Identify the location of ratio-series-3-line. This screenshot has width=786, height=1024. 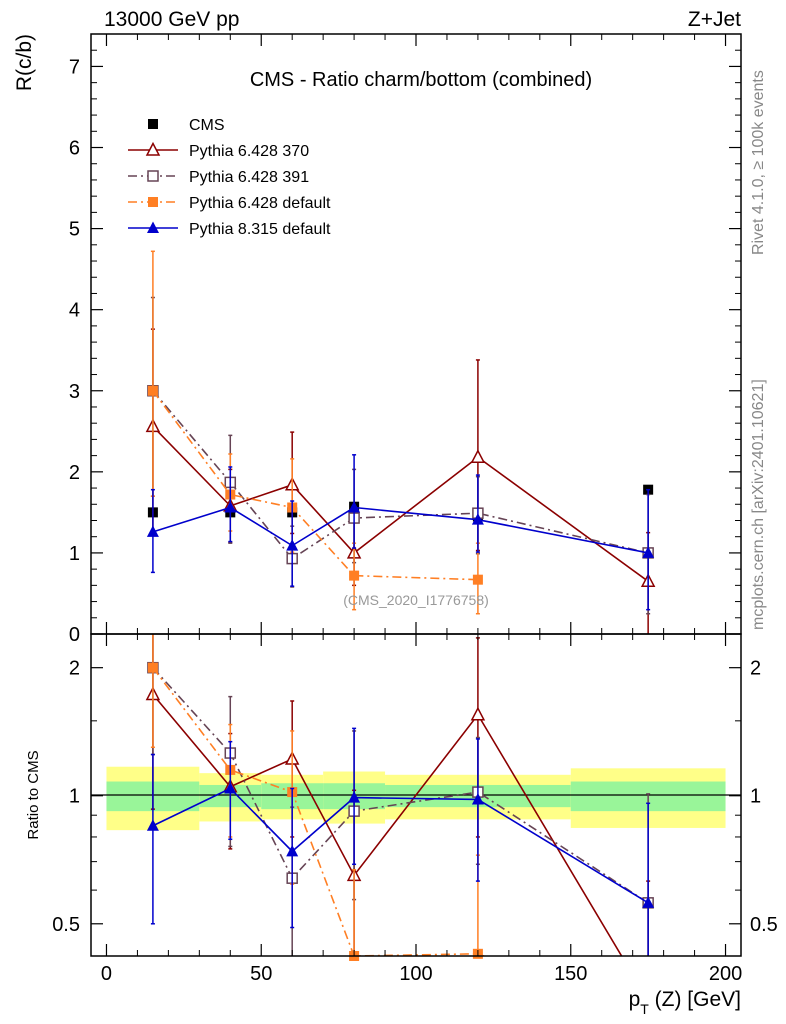
(400, 845).